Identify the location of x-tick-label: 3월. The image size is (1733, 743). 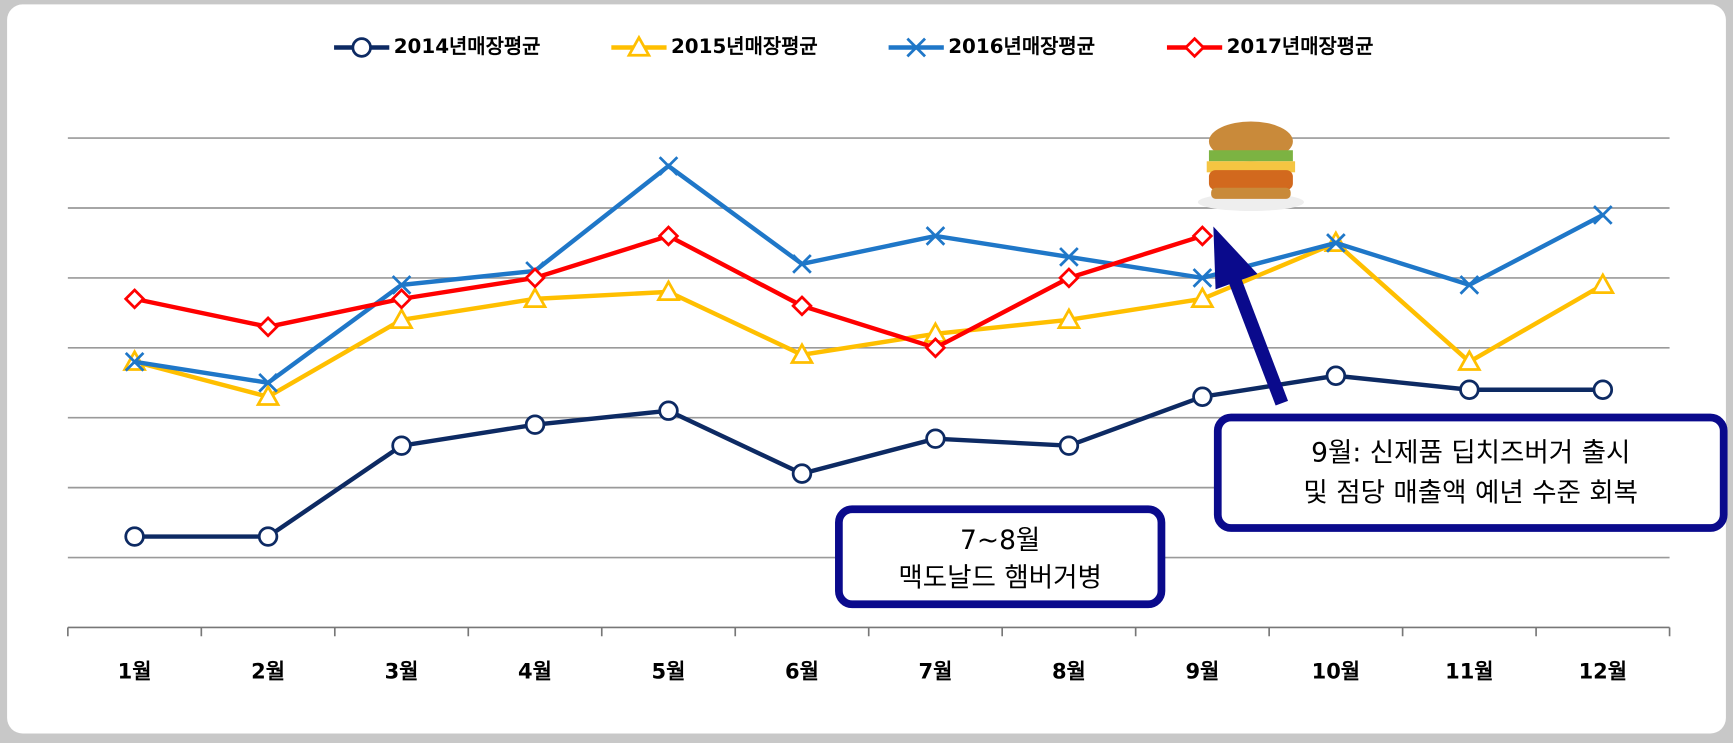
(402, 672).